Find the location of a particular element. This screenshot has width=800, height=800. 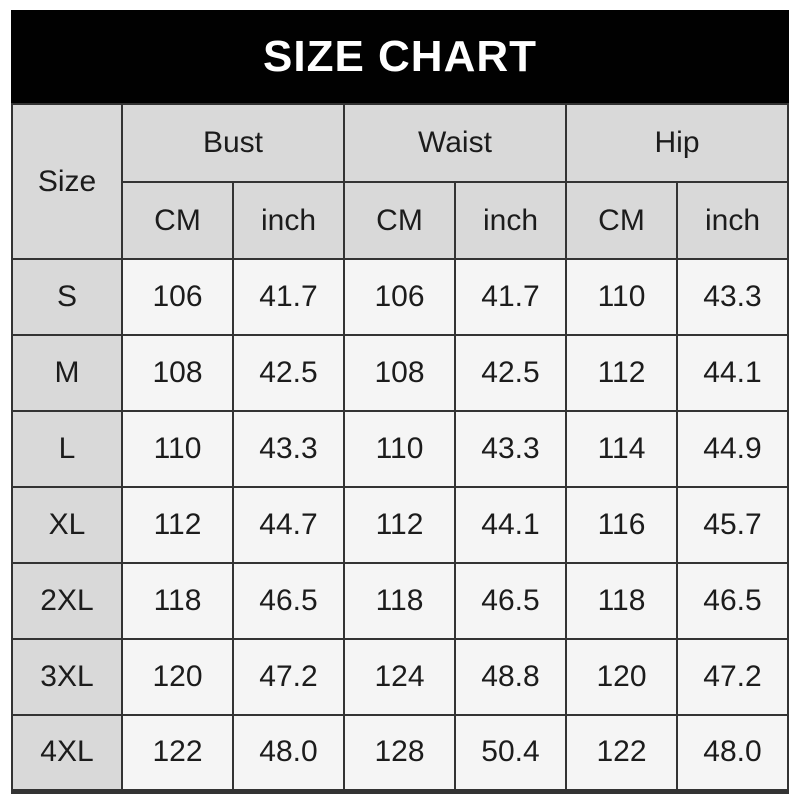

table-cell: 45.7 is located at coordinates (732, 525).